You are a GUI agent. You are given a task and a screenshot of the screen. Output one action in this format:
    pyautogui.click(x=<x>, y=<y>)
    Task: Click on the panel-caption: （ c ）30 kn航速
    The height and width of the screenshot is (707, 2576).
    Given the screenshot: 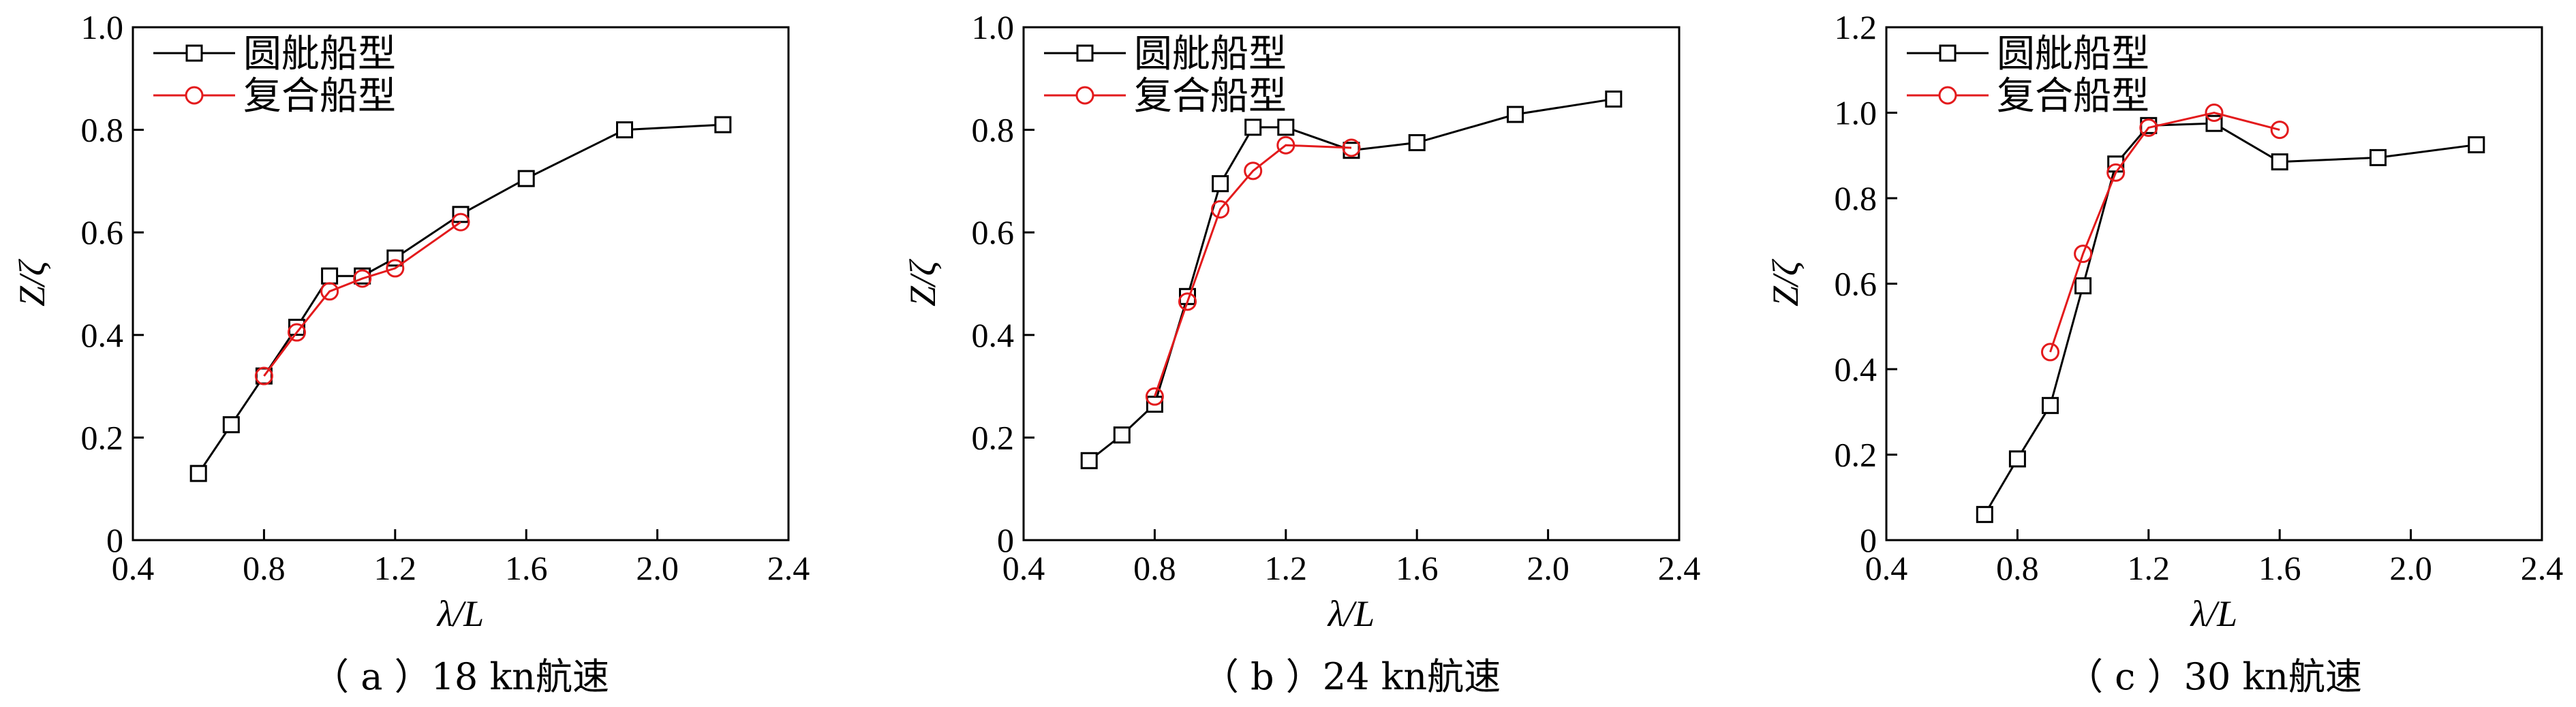 What is the action you would take?
    pyautogui.click(x=2214, y=676)
    